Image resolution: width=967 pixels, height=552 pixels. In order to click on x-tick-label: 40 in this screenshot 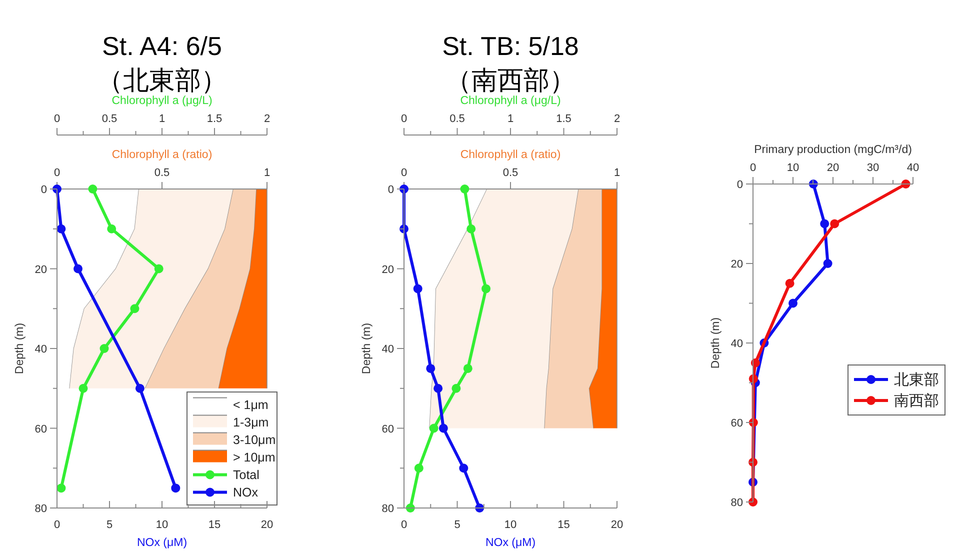, I will do `click(913, 168)`.